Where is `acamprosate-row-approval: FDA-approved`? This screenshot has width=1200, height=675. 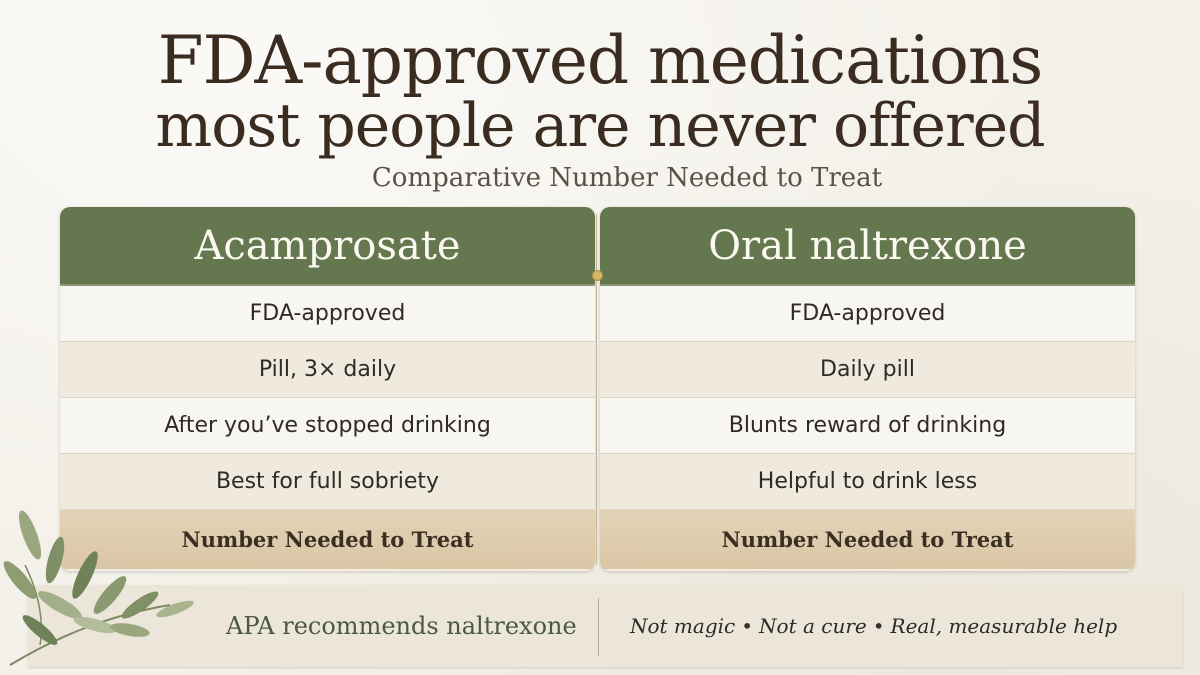 acamprosate-row-approval: FDA-approved is located at coordinates (327, 314).